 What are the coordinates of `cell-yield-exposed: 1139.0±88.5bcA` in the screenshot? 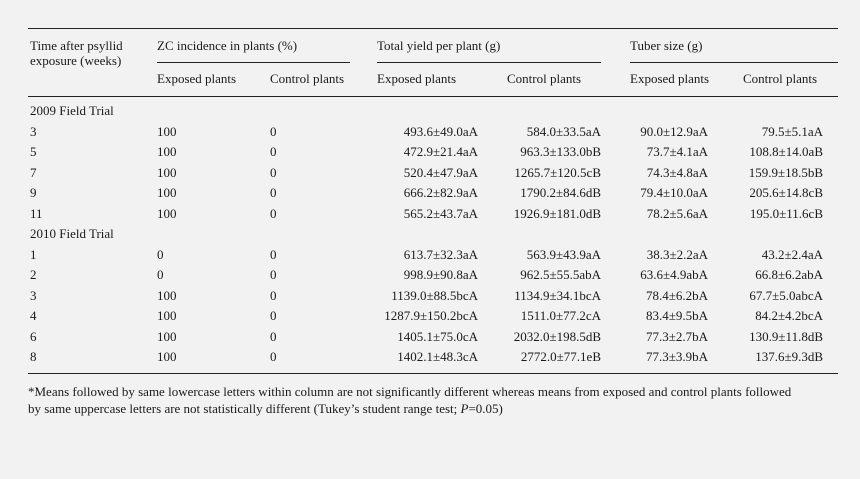 It's located at (434, 295).